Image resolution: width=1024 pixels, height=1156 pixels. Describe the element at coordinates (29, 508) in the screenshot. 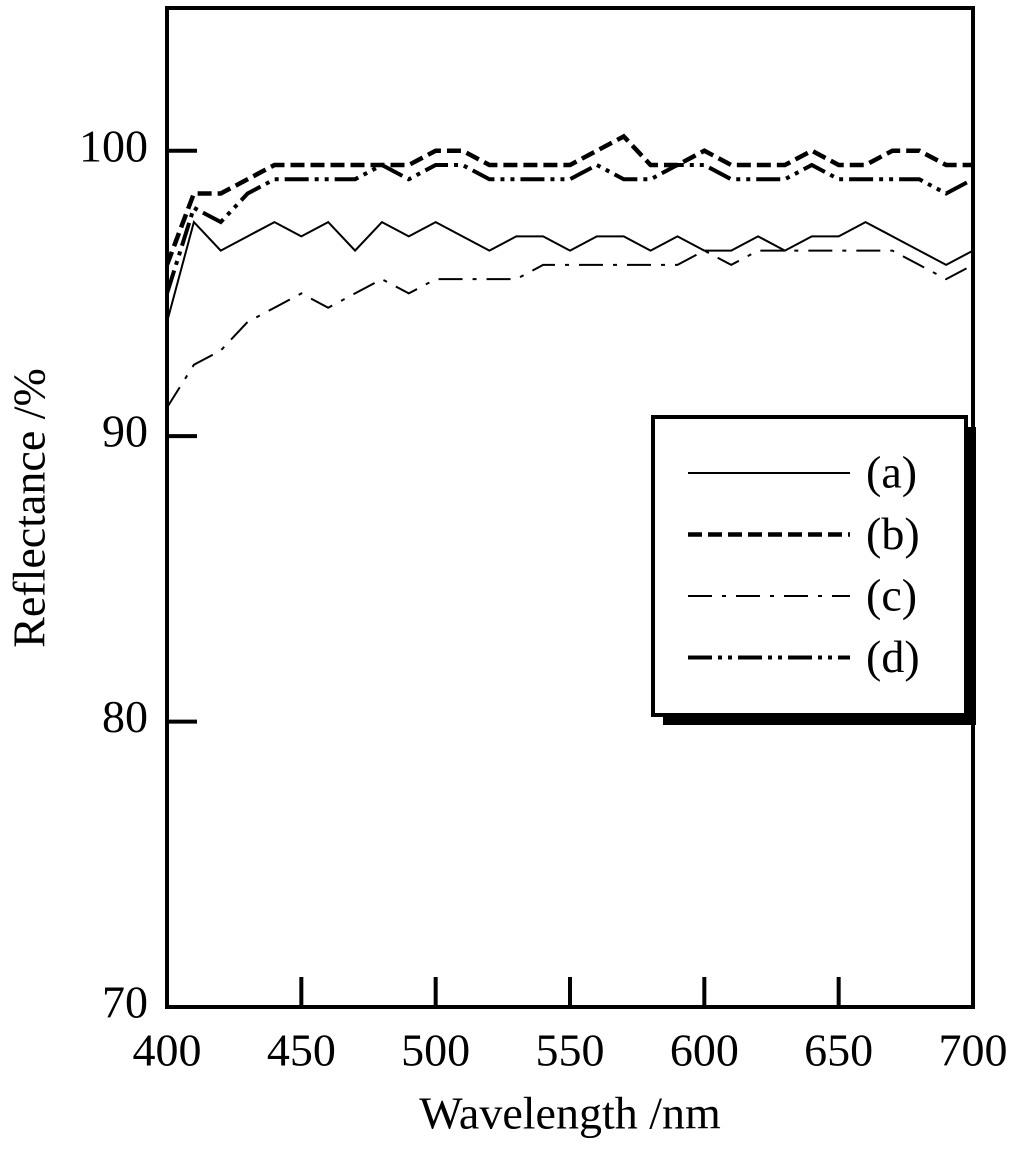

I see `y-axis-label: Reflectance /%` at that location.